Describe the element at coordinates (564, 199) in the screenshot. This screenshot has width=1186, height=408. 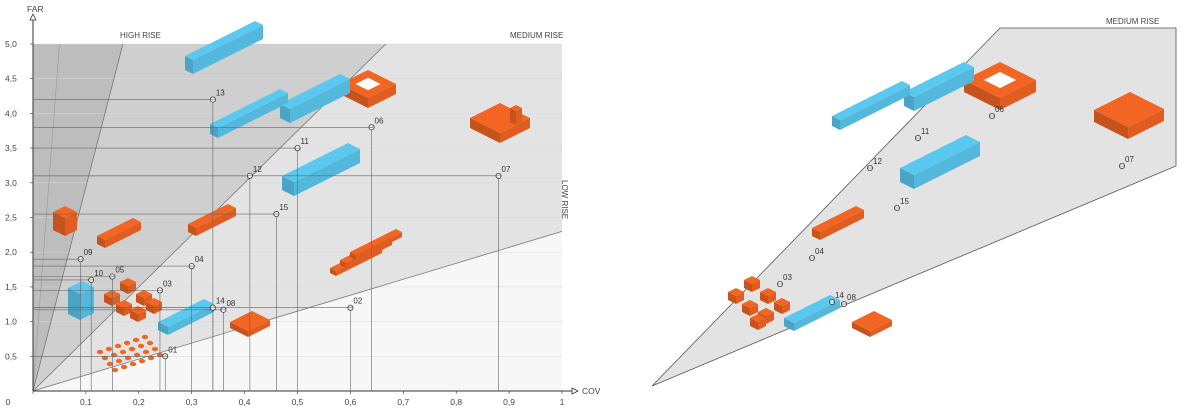
I see `zone-label-low-rise: LOW RISE` at that location.